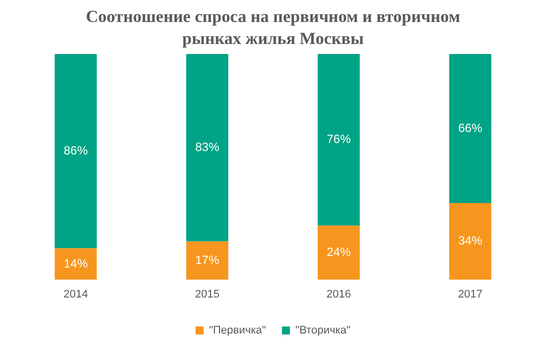 Image resolution: width=546 pixels, height=350 pixels. What do you see at coordinates (207, 294) in the screenshot?
I see `x-tick-label: 2015` at bounding box center [207, 294].